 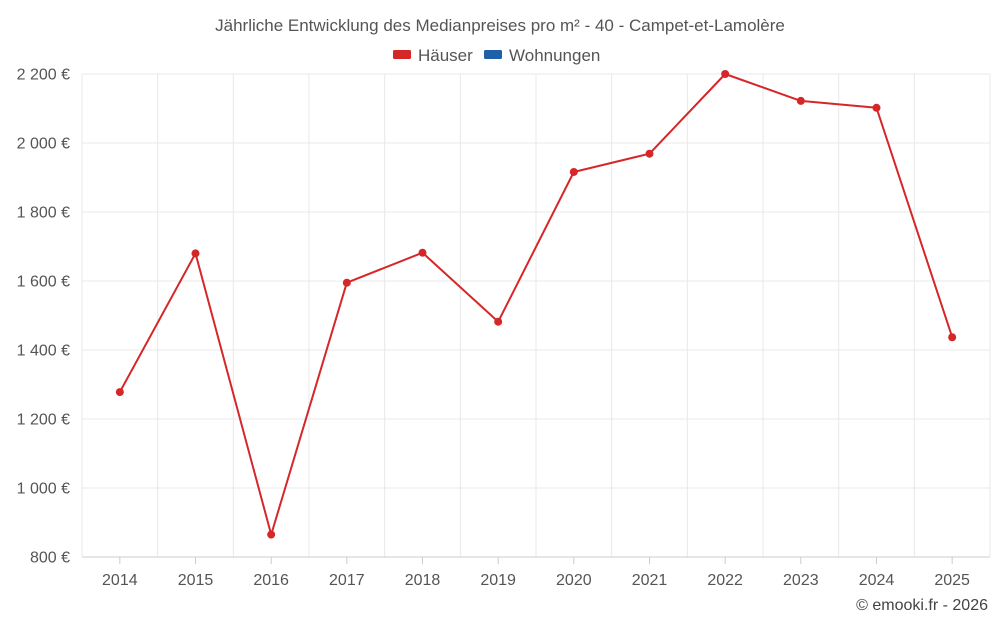 I want to click on legend-swatch-wohnungen, so click(x=493, y=54).